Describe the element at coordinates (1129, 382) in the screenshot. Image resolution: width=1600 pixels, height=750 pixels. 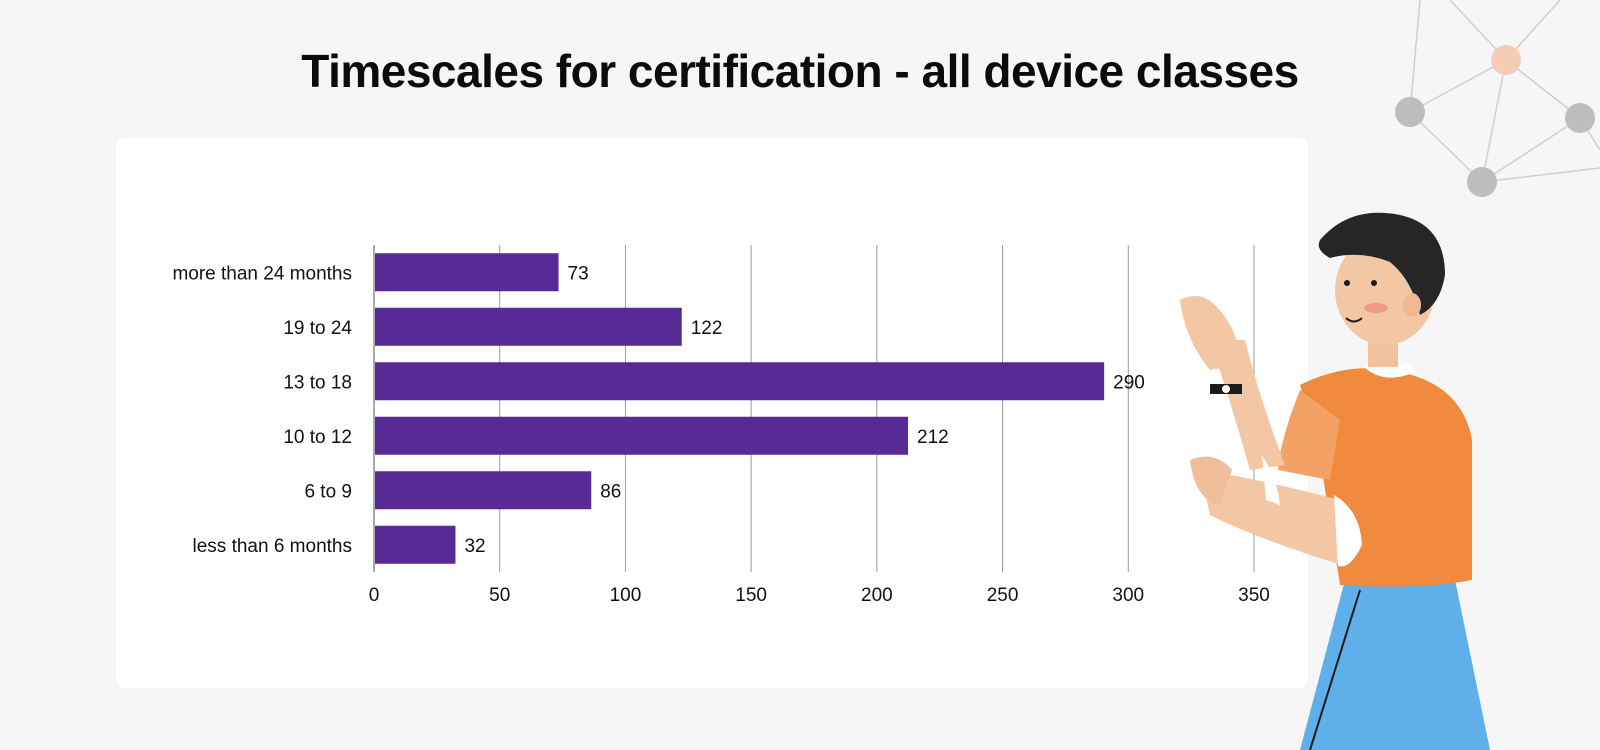
I see `bar-value-label: 290` at that location.